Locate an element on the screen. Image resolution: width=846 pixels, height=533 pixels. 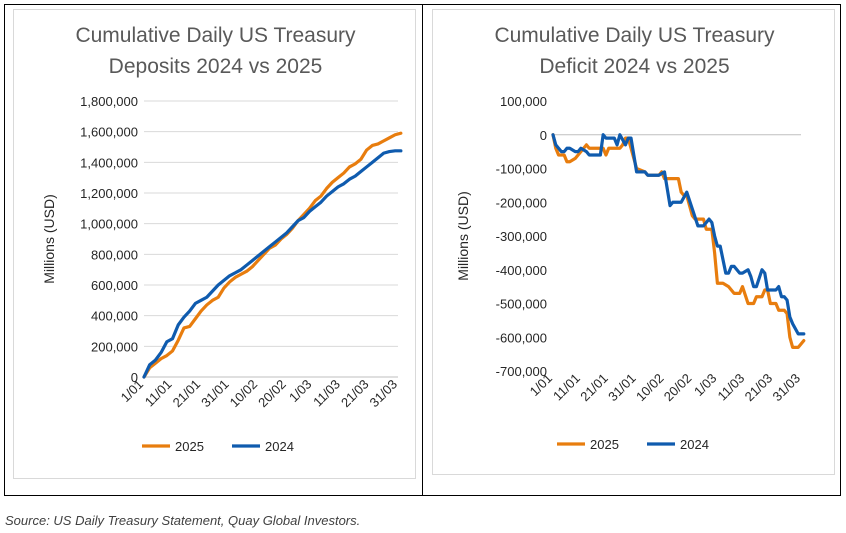
deposits-xtick-label: 20/02 is located at coordinates (272, 394).